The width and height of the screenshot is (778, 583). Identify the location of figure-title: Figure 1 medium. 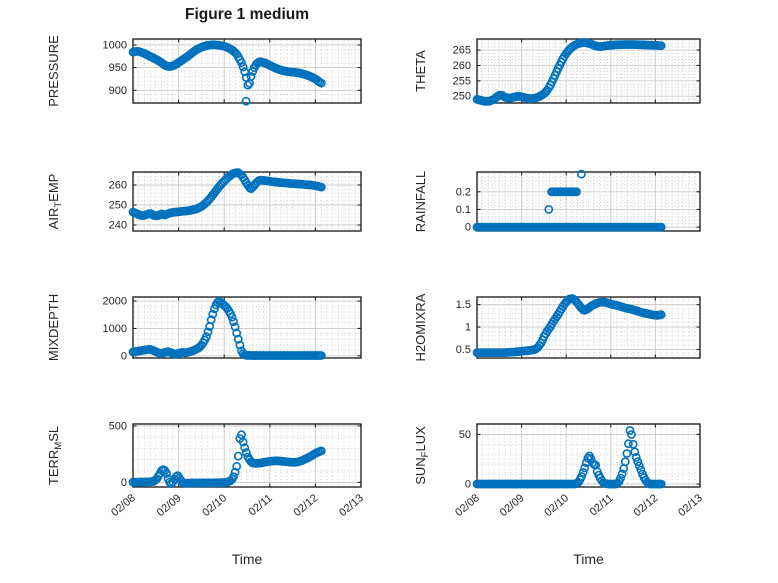
(247, 14).